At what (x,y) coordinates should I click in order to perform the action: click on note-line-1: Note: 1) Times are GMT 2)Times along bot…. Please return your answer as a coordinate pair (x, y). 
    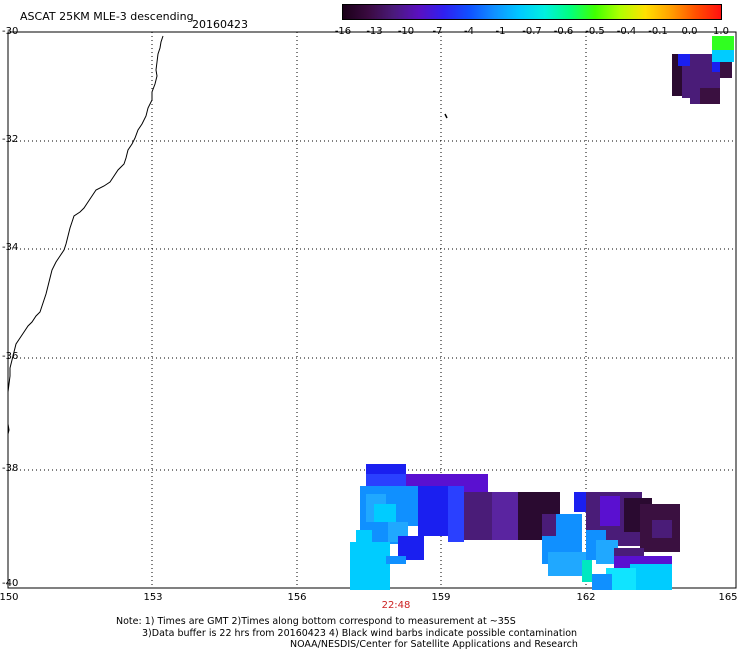
    Looking at the image, I should click on (316, 621).